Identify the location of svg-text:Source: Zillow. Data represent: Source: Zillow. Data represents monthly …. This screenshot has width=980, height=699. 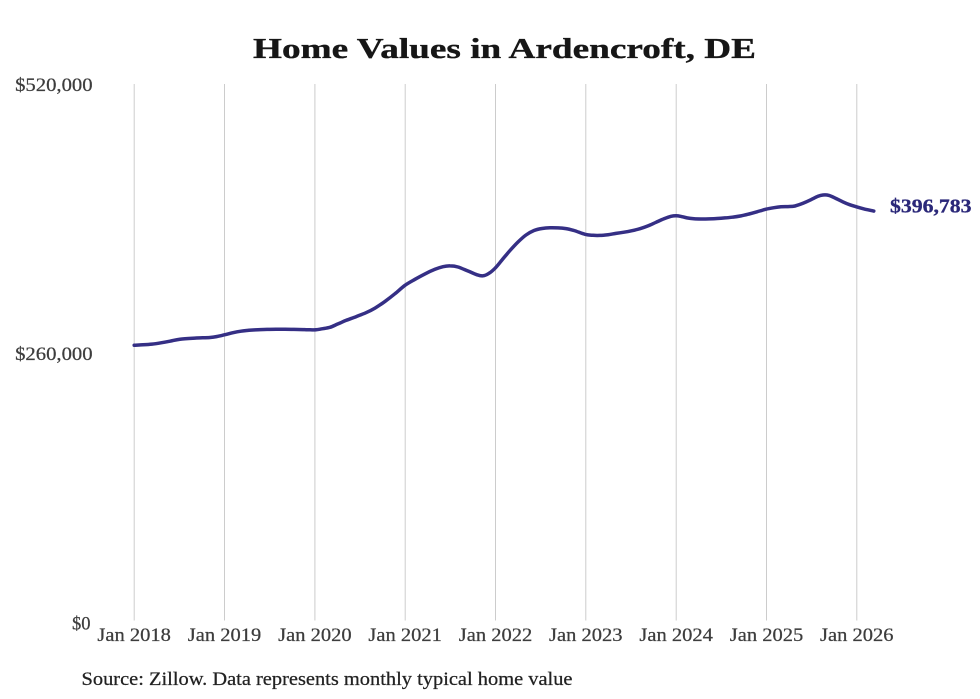
(327, 679).